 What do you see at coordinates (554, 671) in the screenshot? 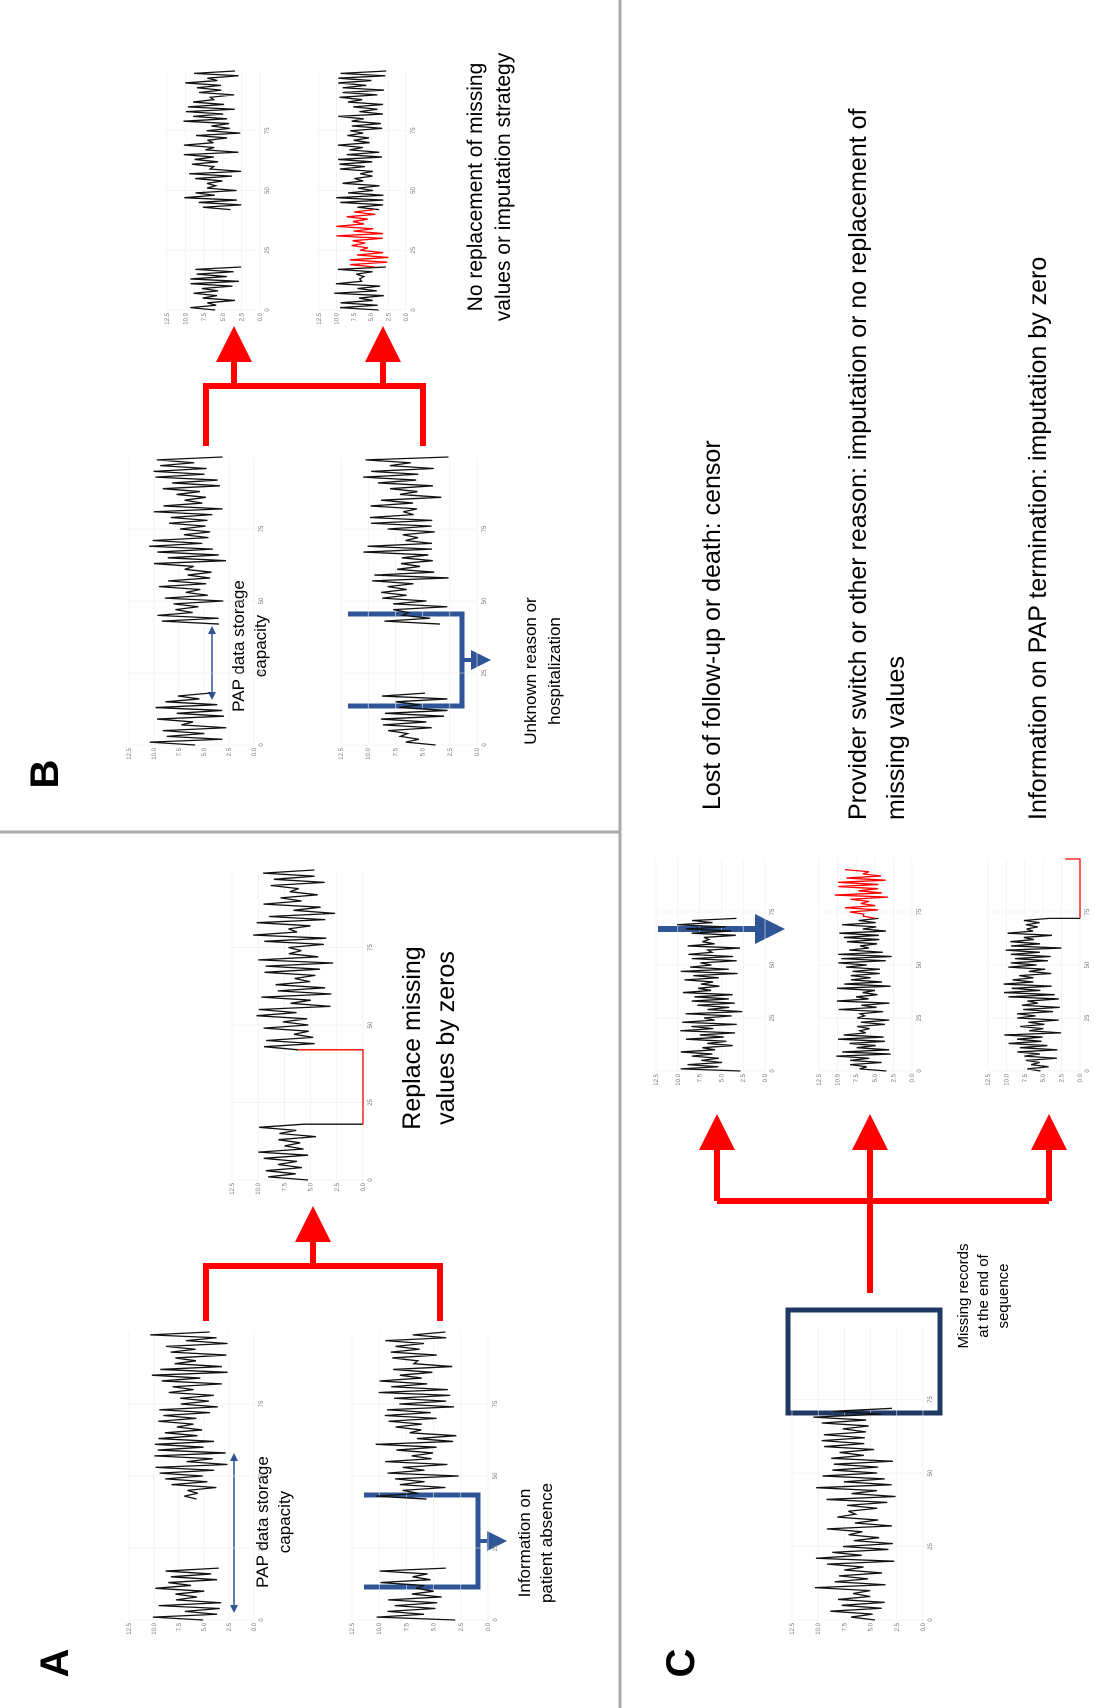
I see `note: hospitalization` at bounding box center [554, 671].